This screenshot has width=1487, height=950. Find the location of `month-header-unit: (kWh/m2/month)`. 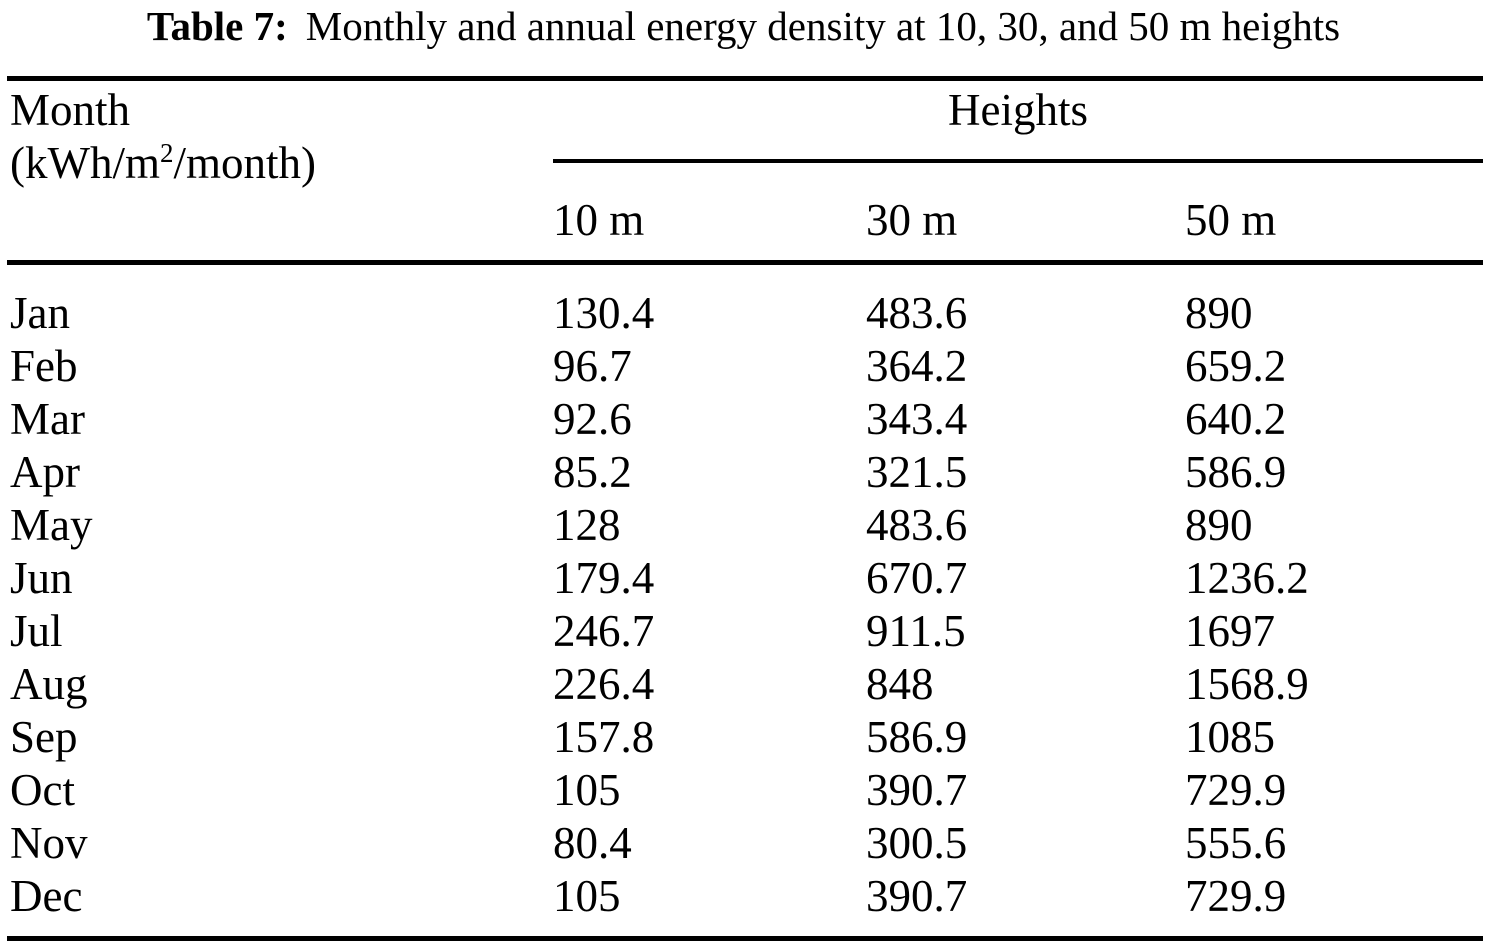

month-header-unit: (kWh/m2/month) is located at coordinates (163, 163).